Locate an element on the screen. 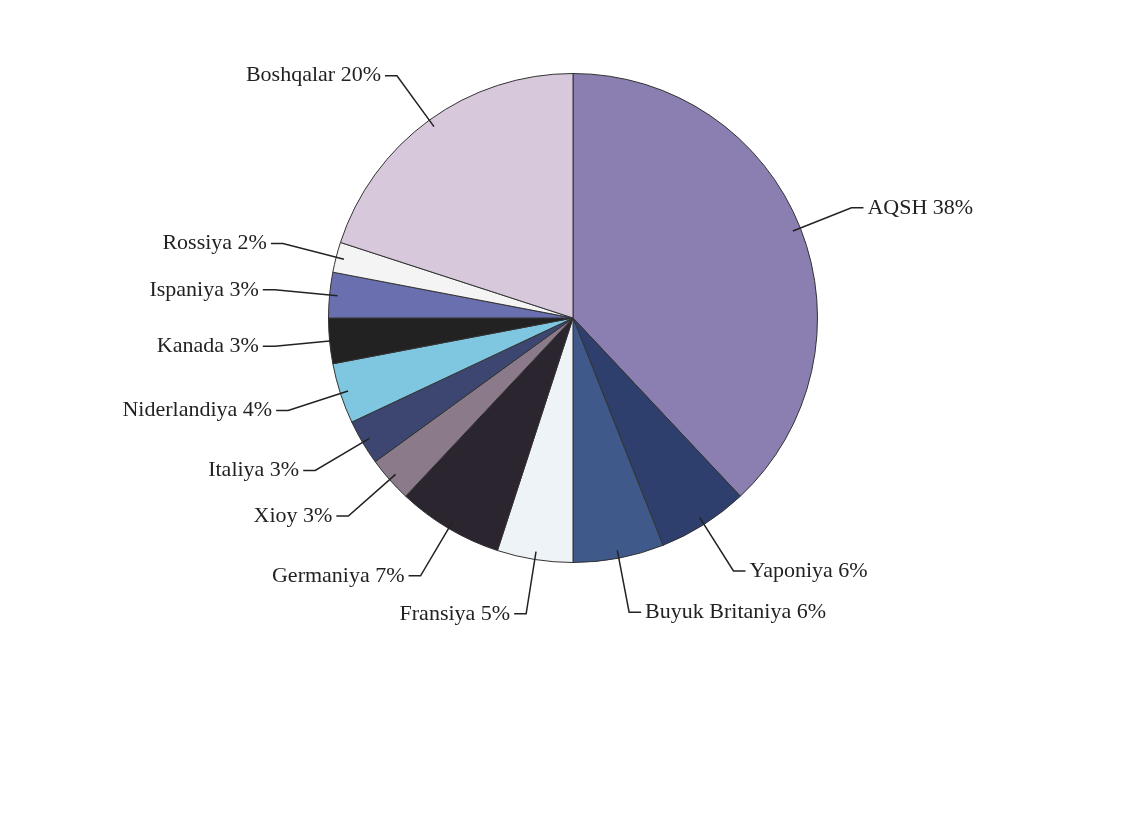 This screenshot has width=1129, height=821. slice-label: Fransiya 5% is located at coordinates (455, 612).